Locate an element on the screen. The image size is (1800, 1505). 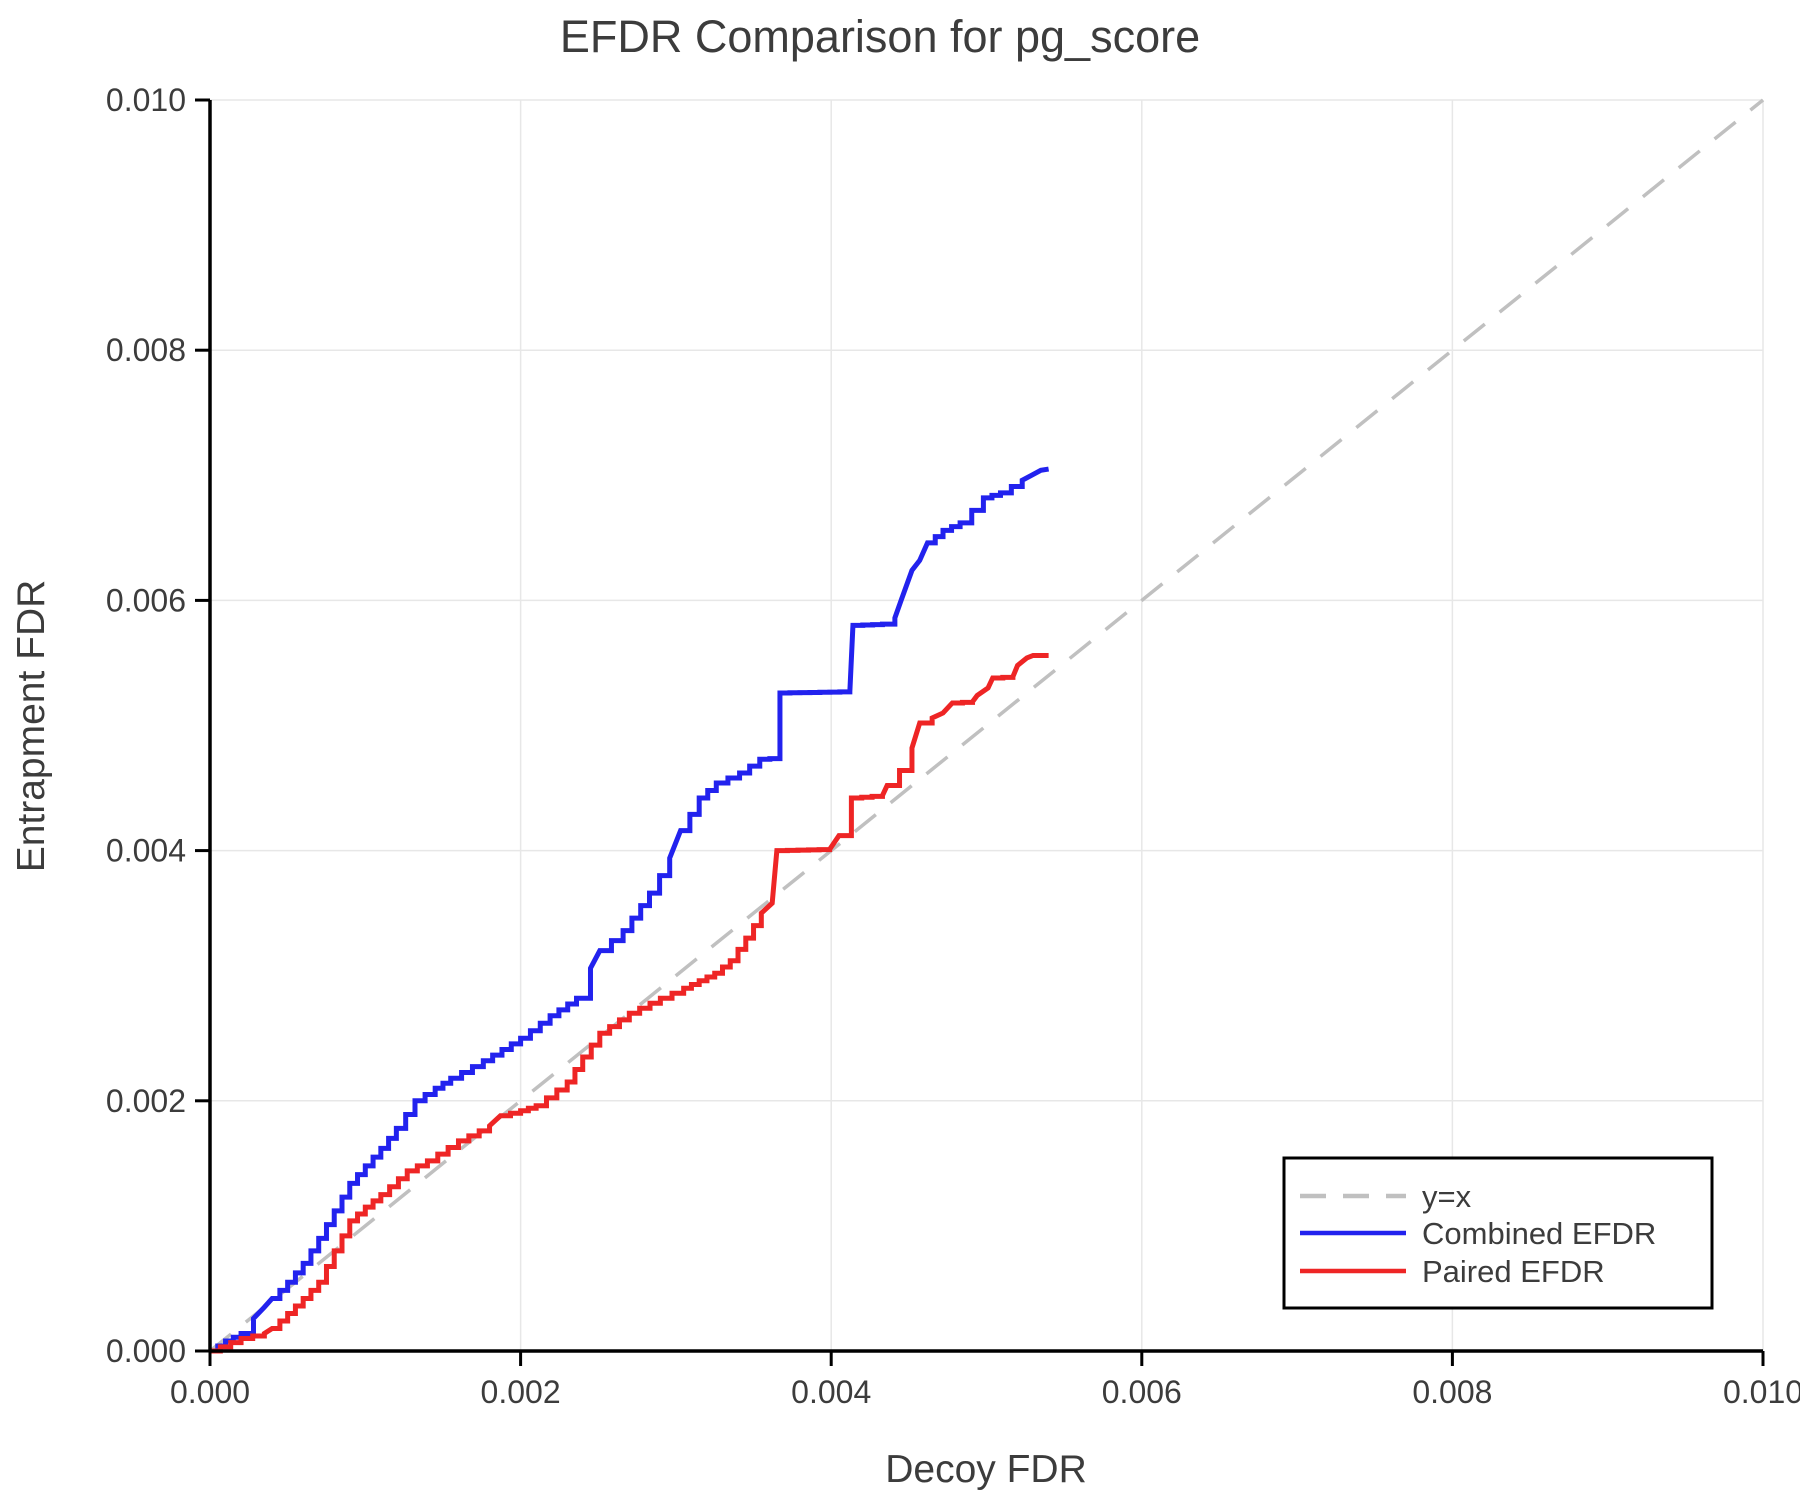
x-tick-label: 0.000 is located at coordinates (210, 1392).